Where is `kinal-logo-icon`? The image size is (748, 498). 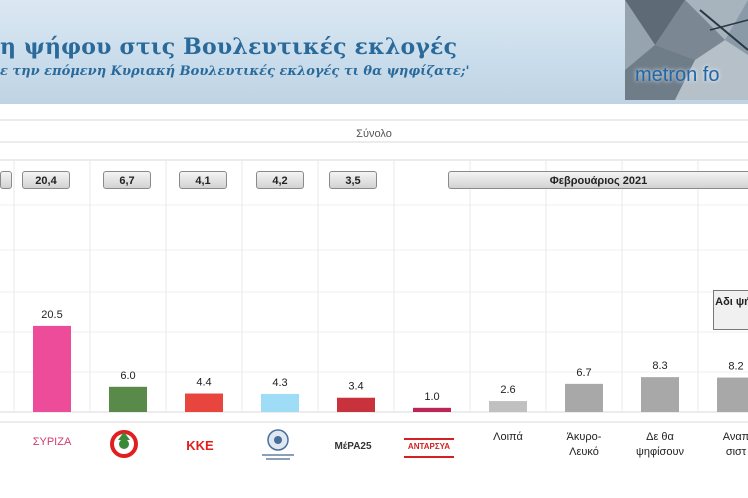 kinal-logo-icon is located at coordinates (124, 444).